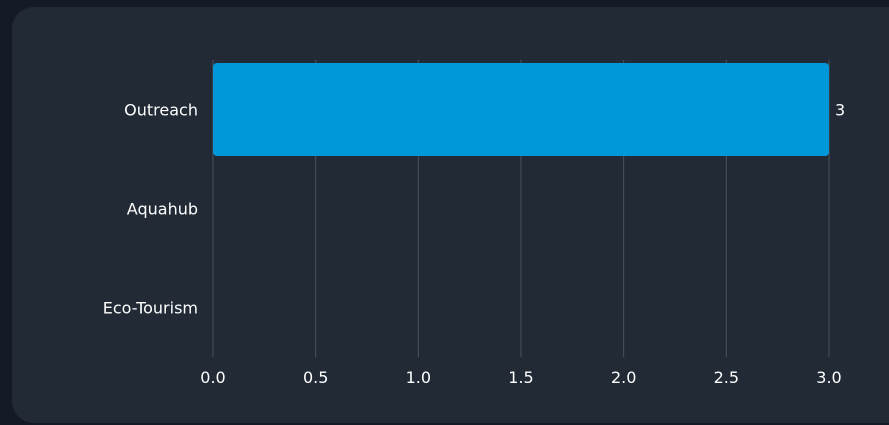 The height and width of the screenshot is (425, 889). Describe the element at coordinates (840, 110) in the screenshot. I see `data-label: 3` at that location.